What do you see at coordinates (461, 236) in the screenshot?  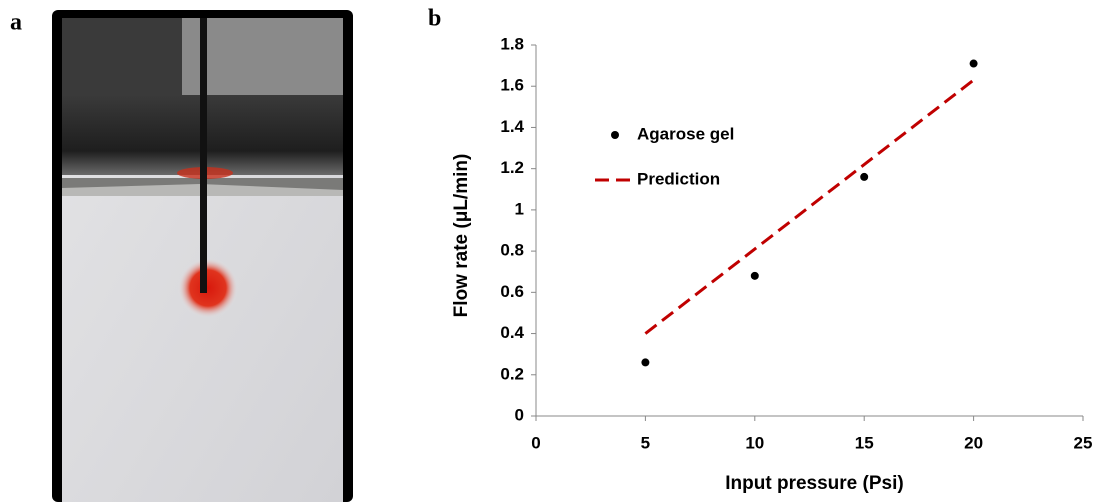 I see `y-axis-title: Flow rate (μL/min)` at bounding box center [461, 236].